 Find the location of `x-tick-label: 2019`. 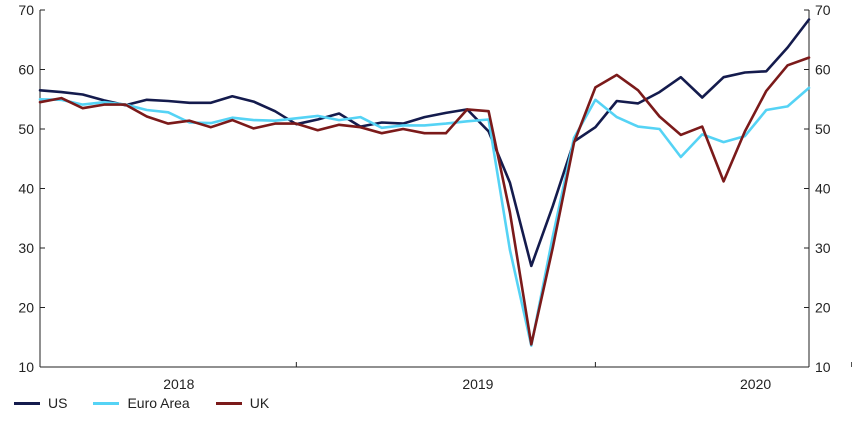

x-tick-label: 2019 is located at coordinates (477, 384).